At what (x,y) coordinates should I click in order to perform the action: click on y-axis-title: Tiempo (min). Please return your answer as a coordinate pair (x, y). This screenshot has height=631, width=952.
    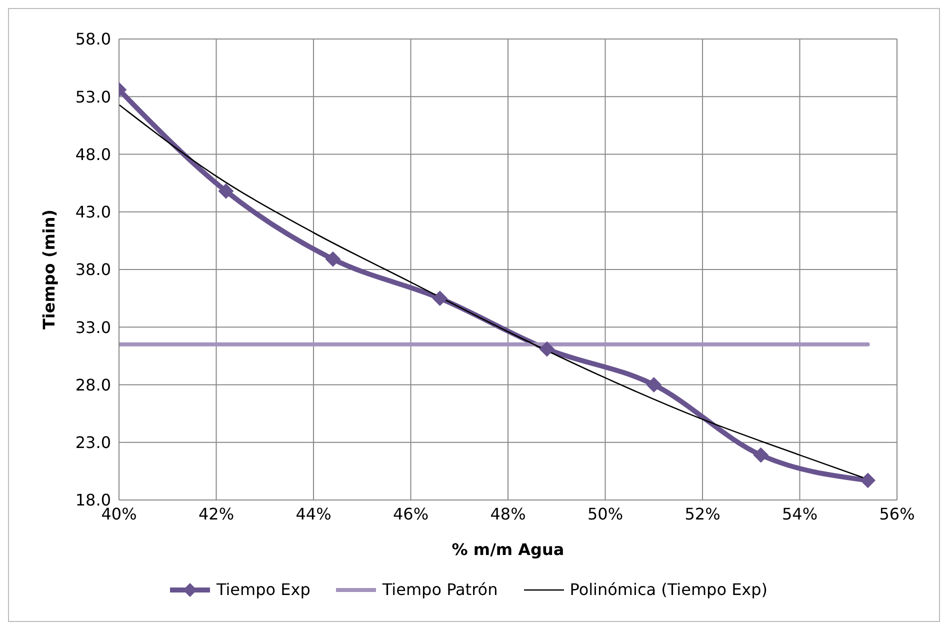
    Looking at the image, I should click on (49, 269).